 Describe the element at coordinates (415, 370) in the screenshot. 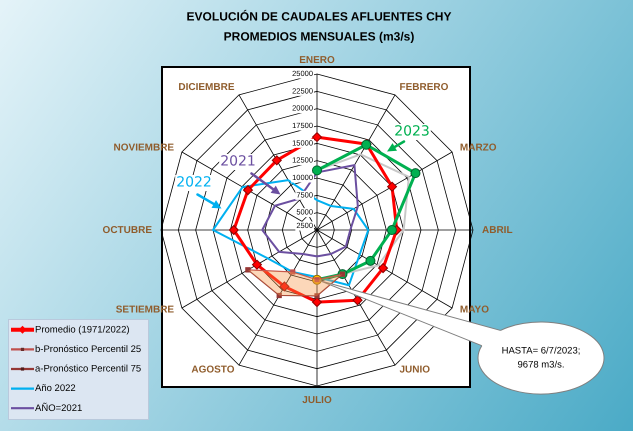

I see `spoke-label: JUNIO` at that location.